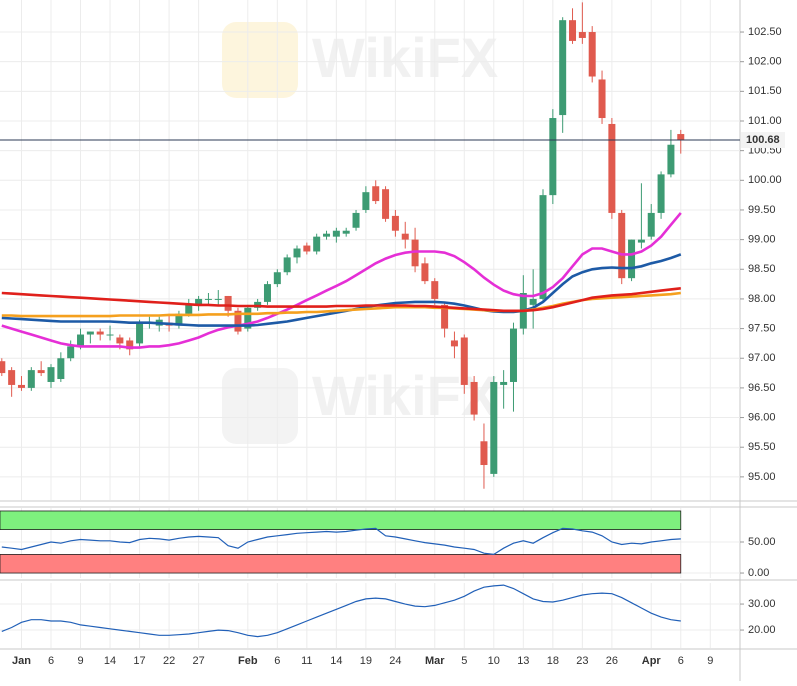  What do you see at coordinates (360, 404) in the screenshot?
I see `watermark-bottom: WikiFX` at bounding box center [360, 404].